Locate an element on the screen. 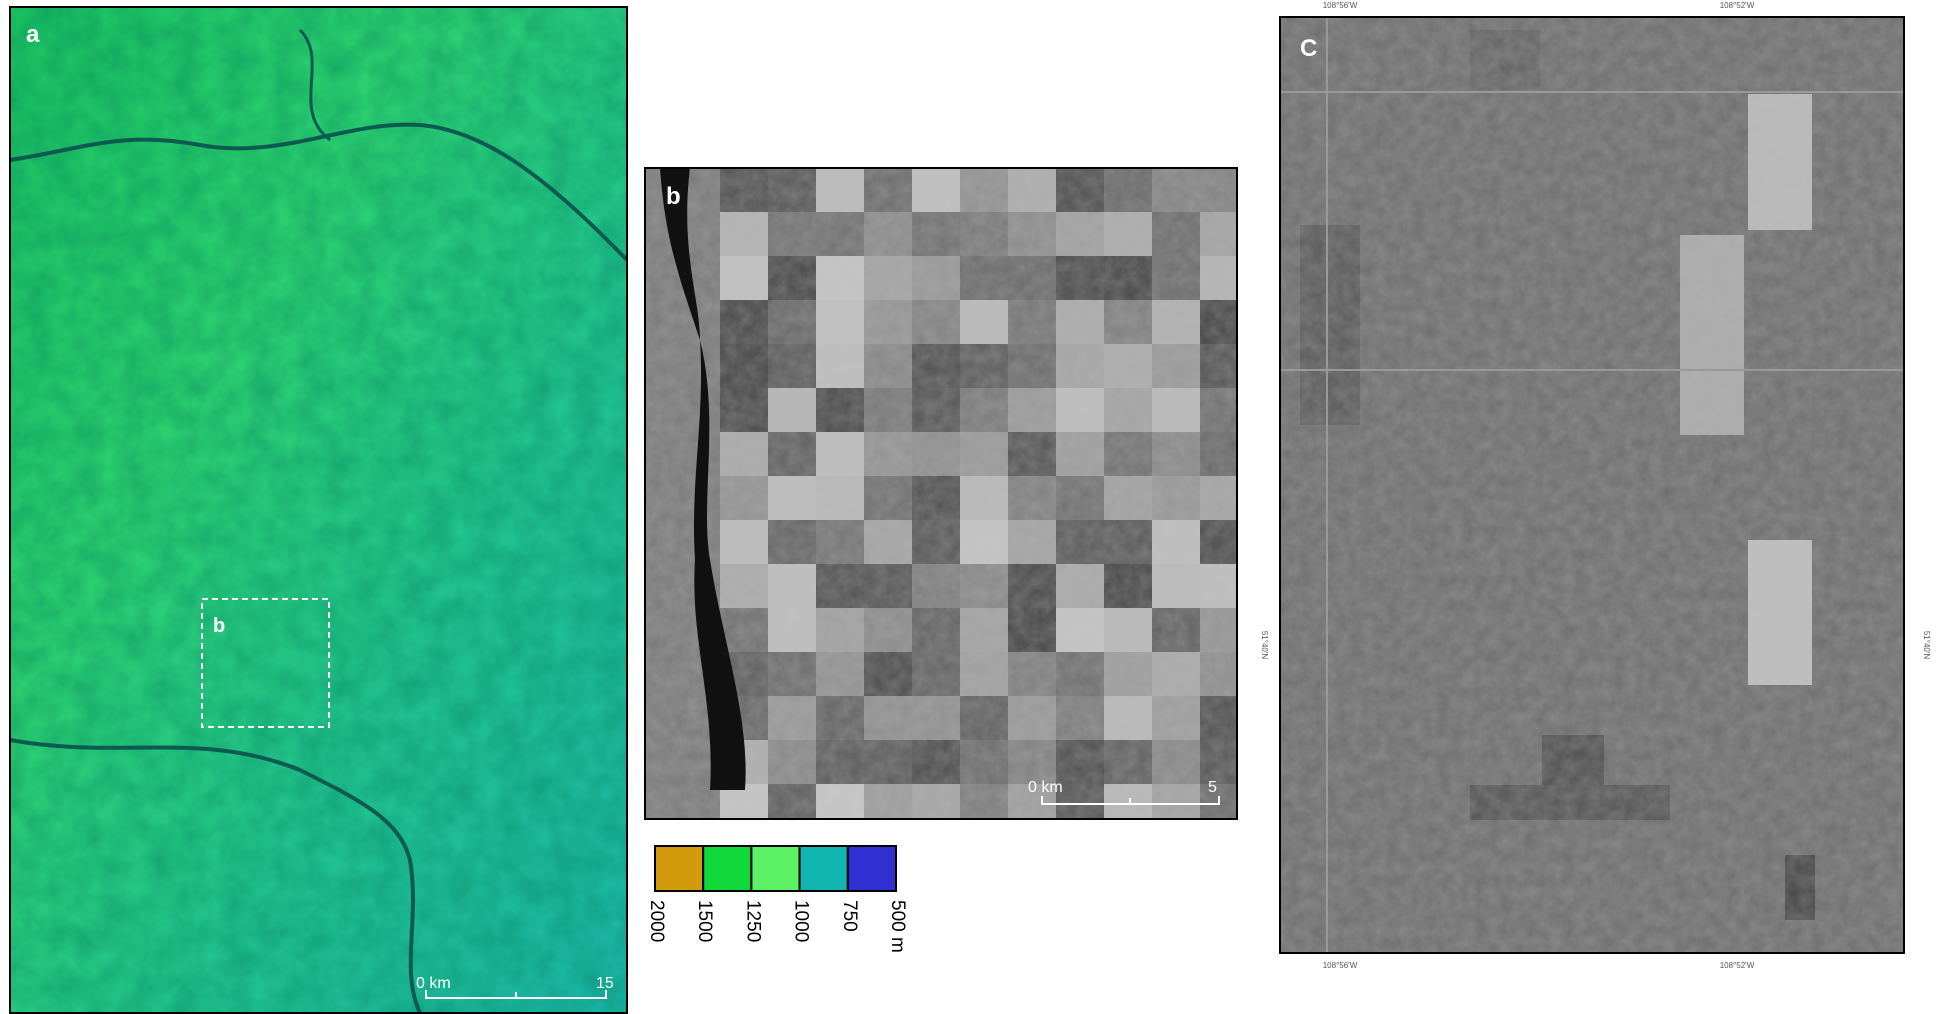 This screenshot has height=1014, width=1946. legend: 2000 1500 1250 1000 750 500 m is located at coordinates (777, 899).